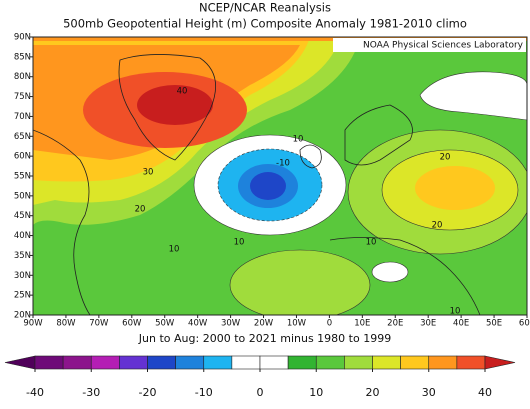 Image resolution: width=530 pixels, height=409 pixels. Describe the element at coordinates (148, 173) in the screenshot. I see `contour-label: 30` at that location.